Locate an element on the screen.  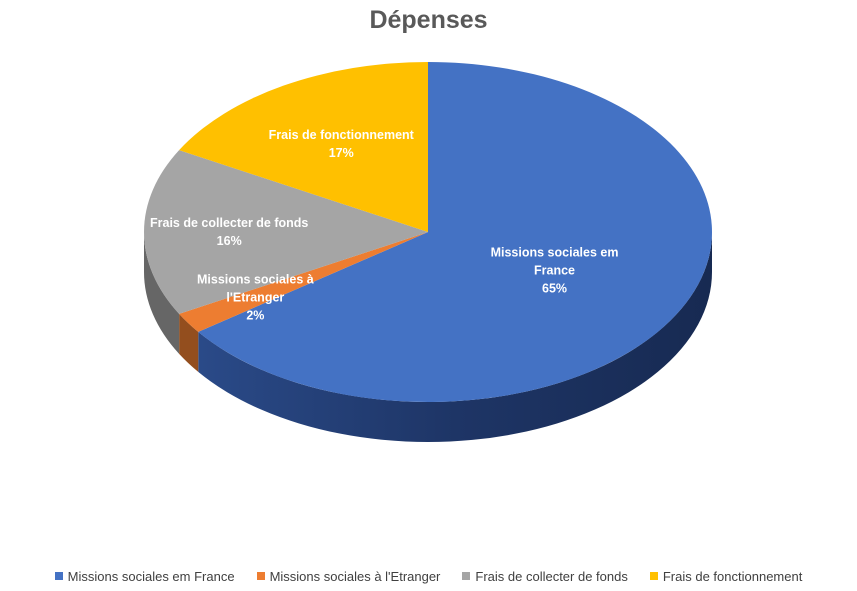
legend-label: Frais de fonctionnement is located at coordinates (732, 576).